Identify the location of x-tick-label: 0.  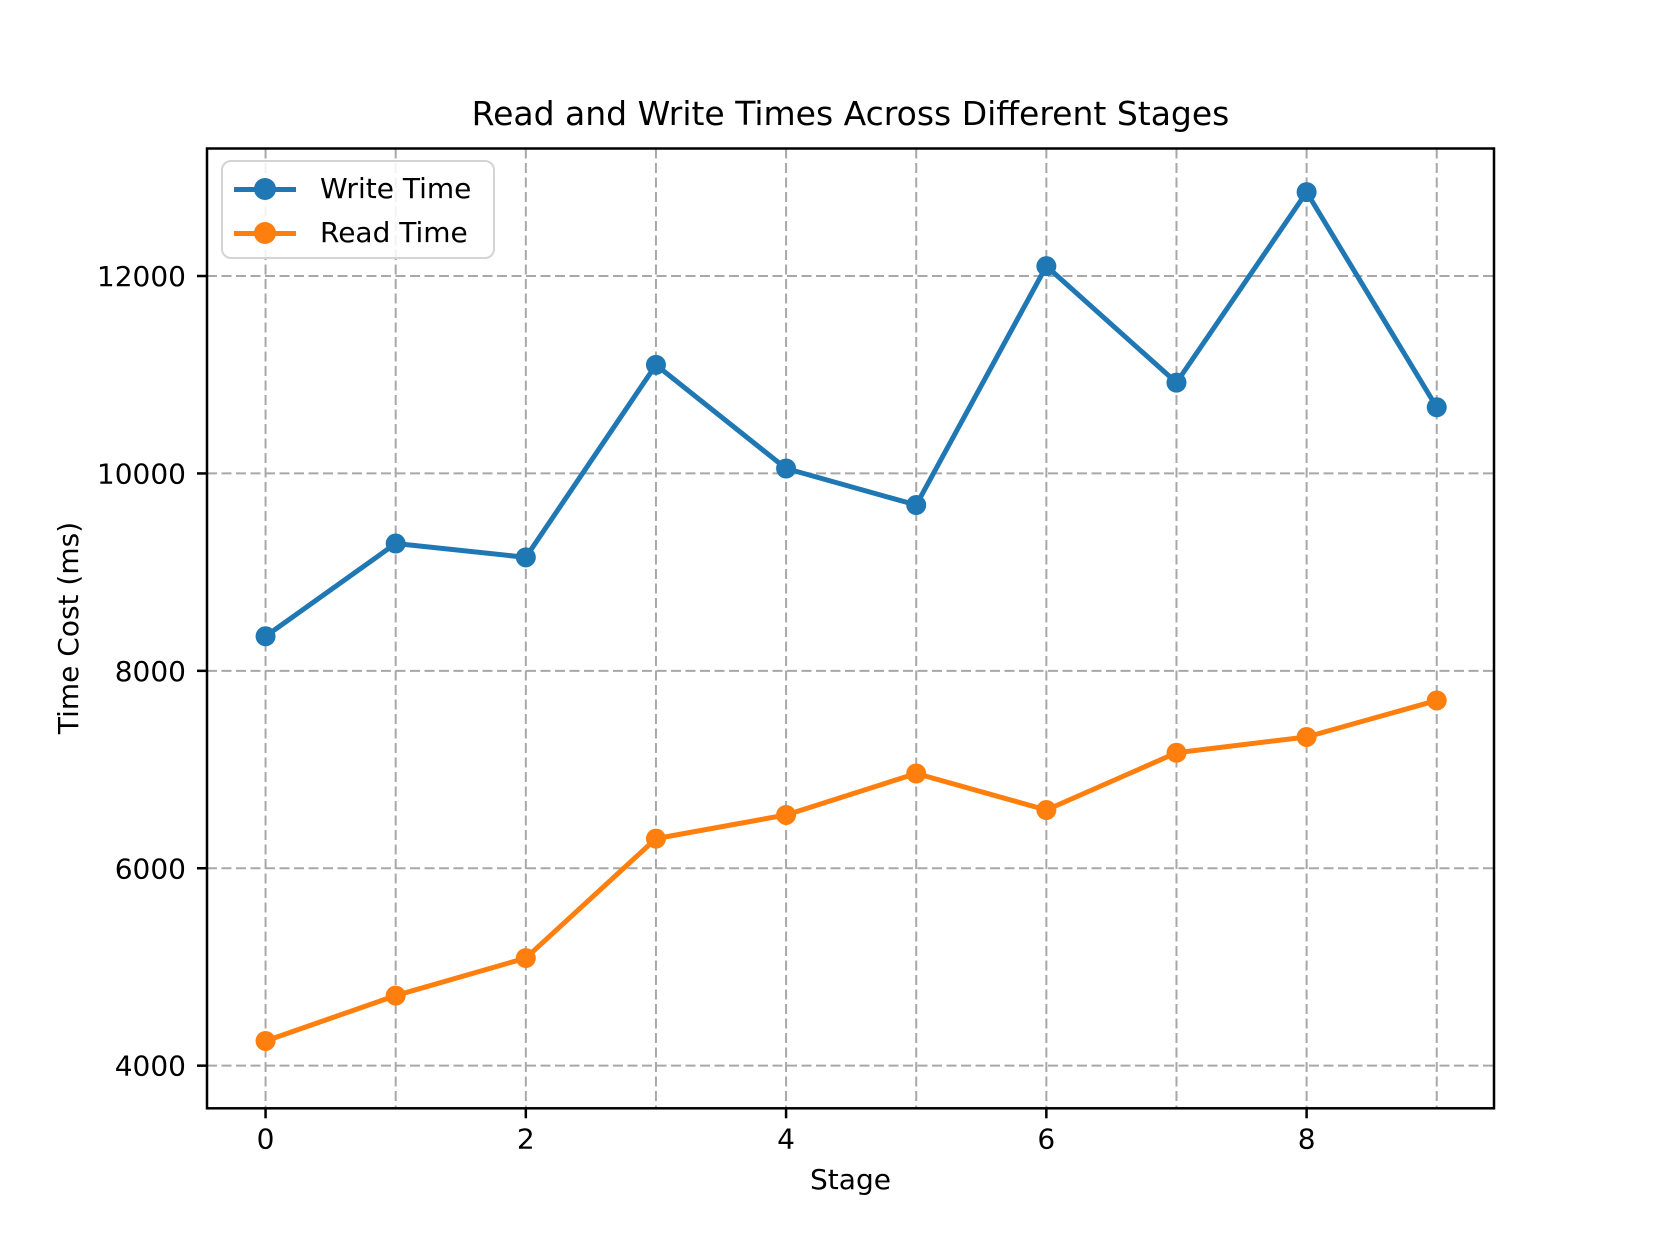
(266, 1138).